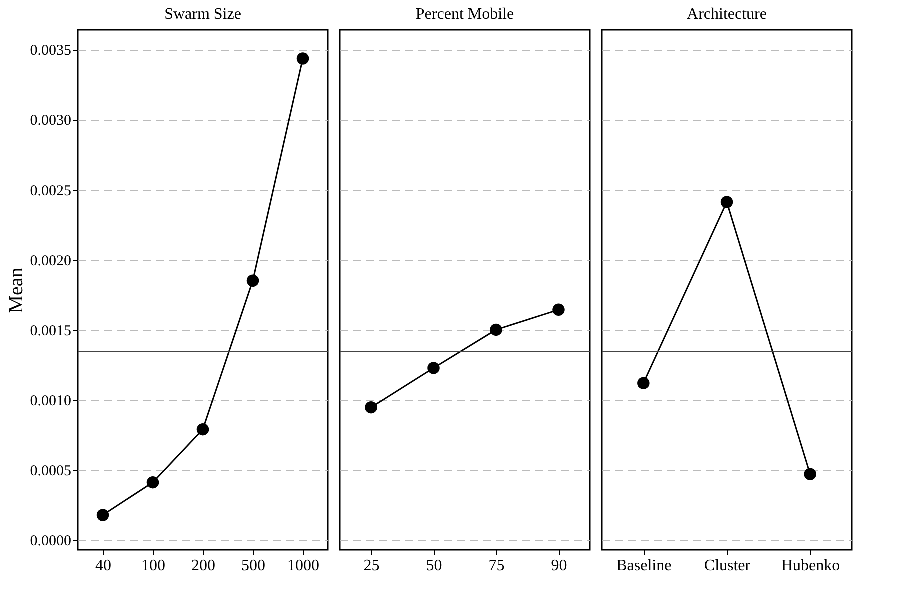 The image size is (924, 601). What do you see at coordinates (104, 566) in the screenshot?
I see `x-tick-label: 40` at bounding box center [104, 566].